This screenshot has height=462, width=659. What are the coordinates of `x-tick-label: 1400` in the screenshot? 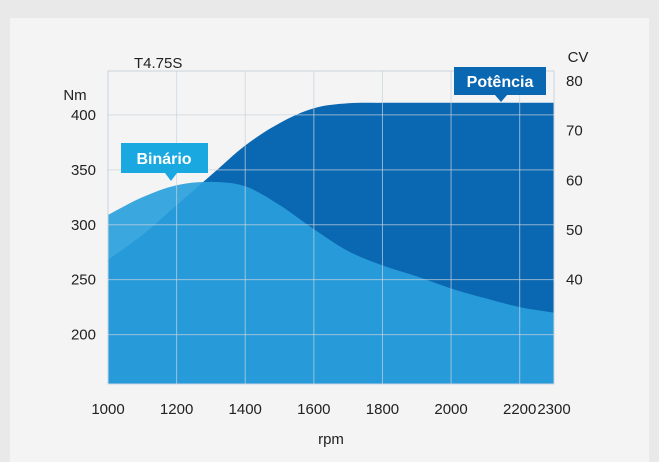 It's located at (245, 409).